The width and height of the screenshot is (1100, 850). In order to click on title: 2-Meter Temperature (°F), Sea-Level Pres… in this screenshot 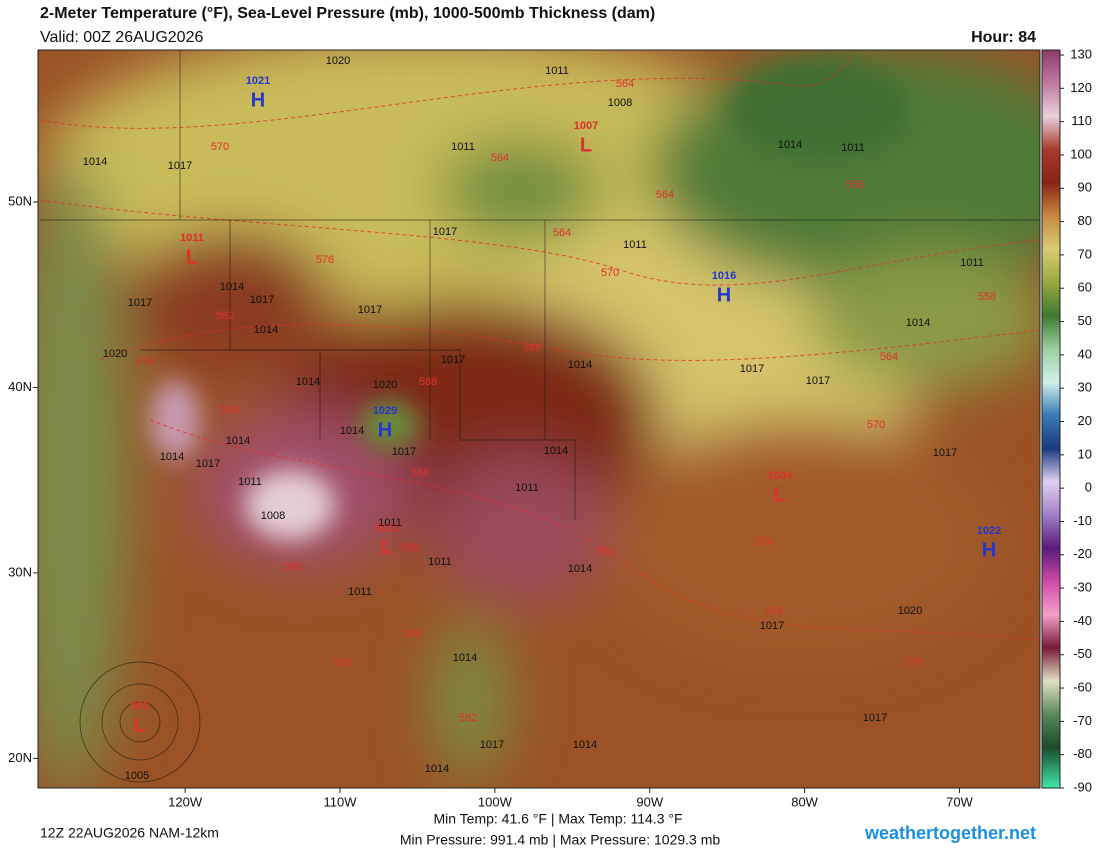, I will do `click(347, 13)`.